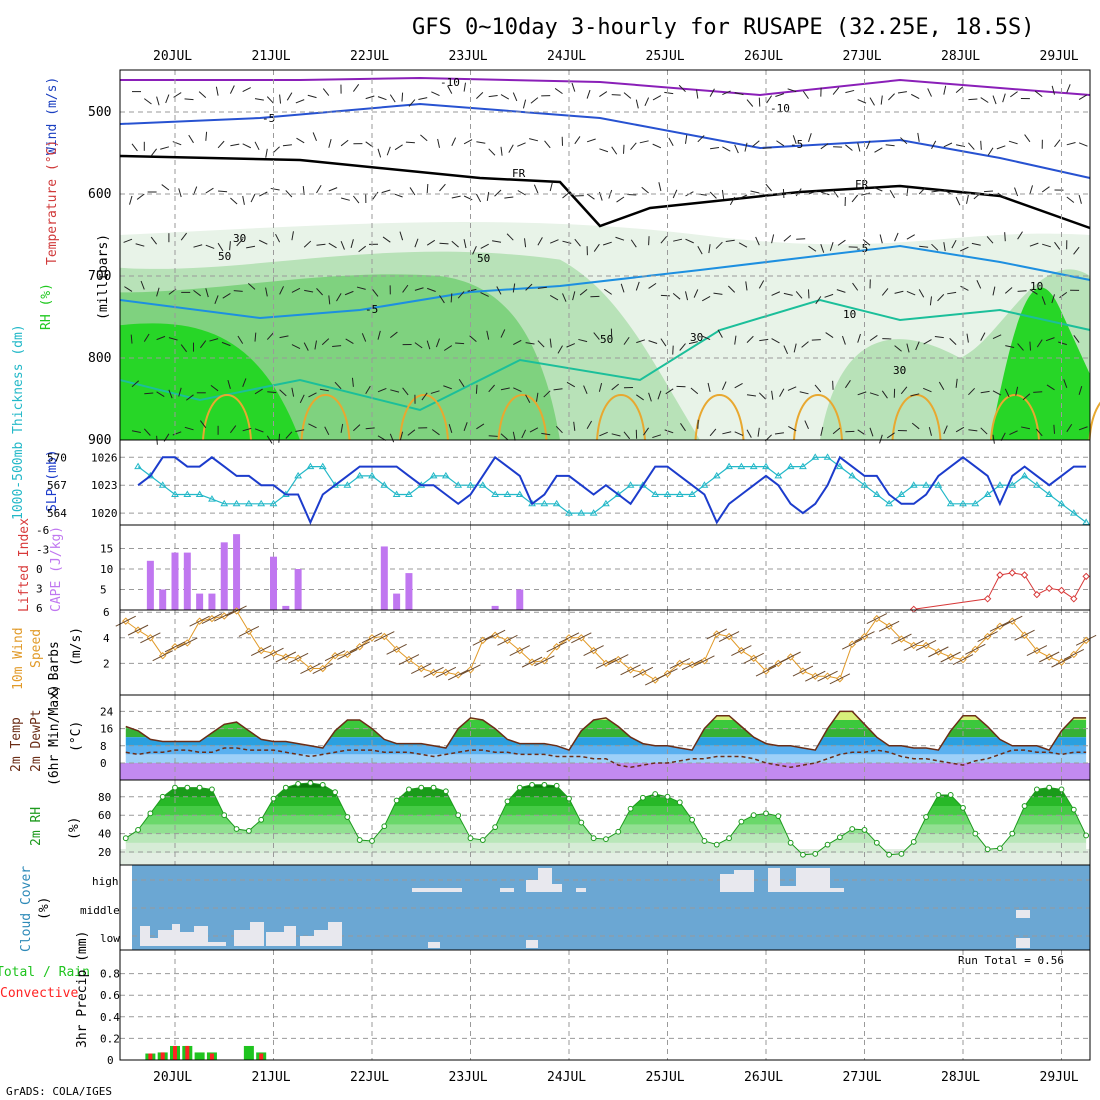 Image resolution: width=1100 pixels, height=1100 pixels. Describe the element at coordinates (59, 1091) in the screenshot. I see `footer-credit: GrADS: COLA/IGES` at that location.